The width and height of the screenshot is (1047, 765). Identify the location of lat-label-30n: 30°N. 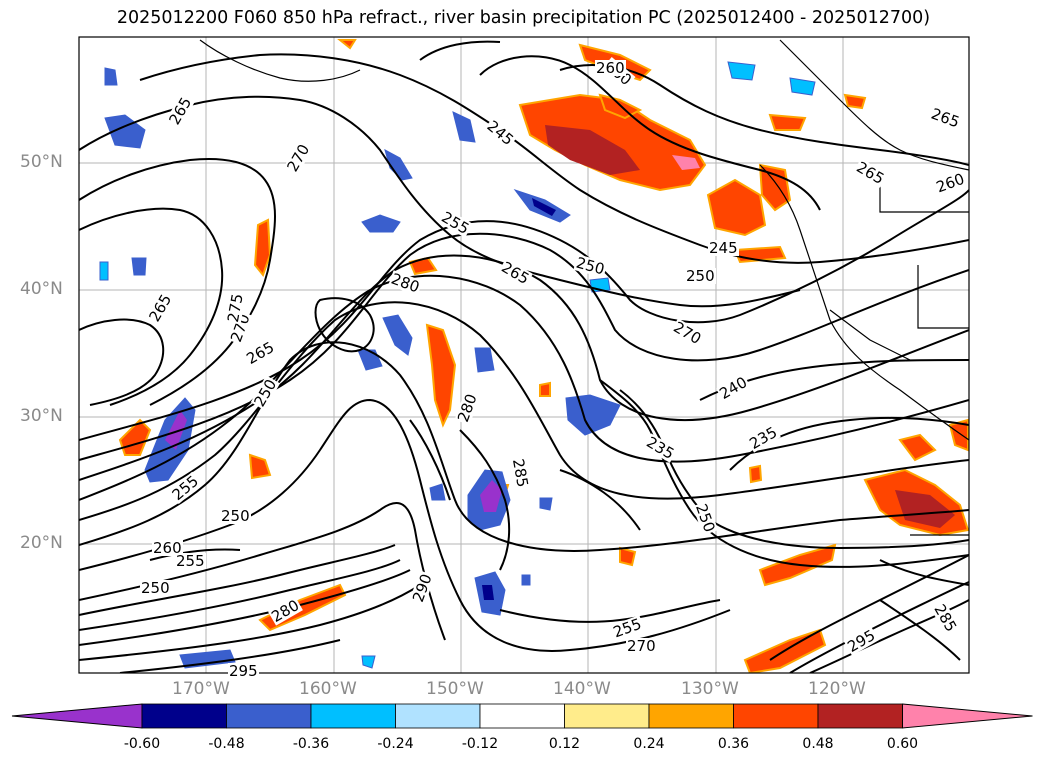
(41, 416).